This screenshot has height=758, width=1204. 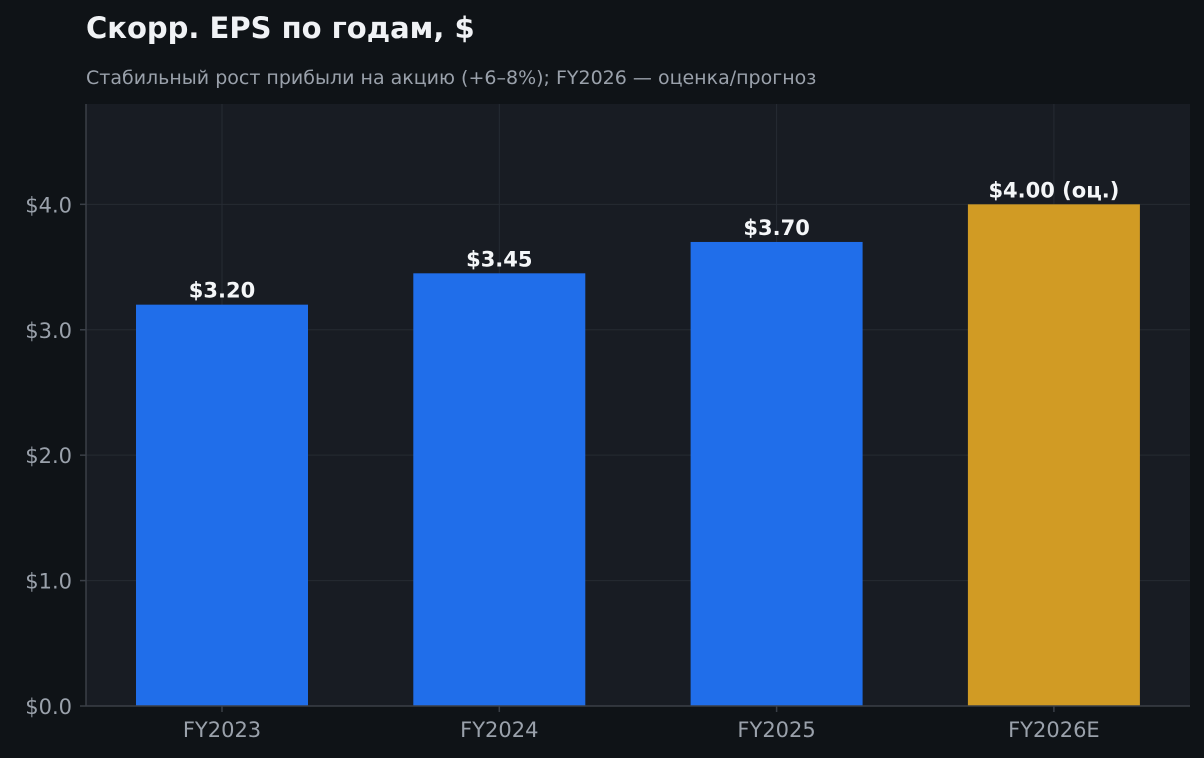 I want to click on chart-title: Скорр. EPS по годам, $, so click(x=280, y=28).